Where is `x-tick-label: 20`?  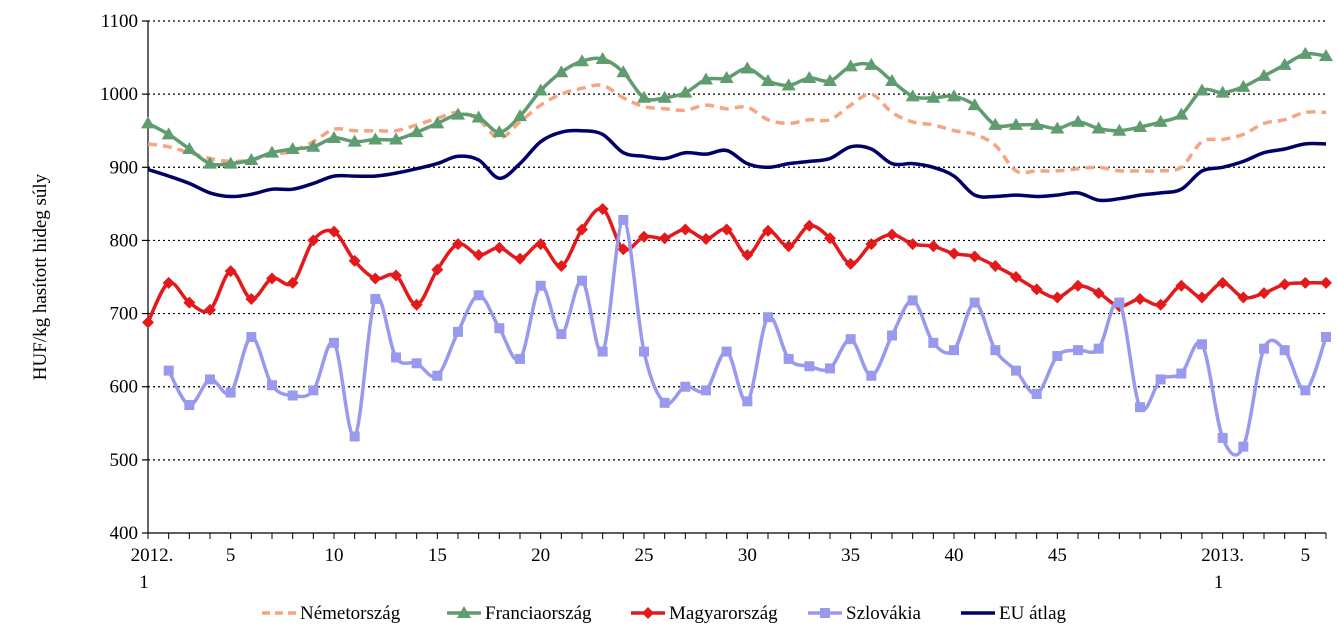 x-tick-label: 20 is located at coordinates (540, 555).